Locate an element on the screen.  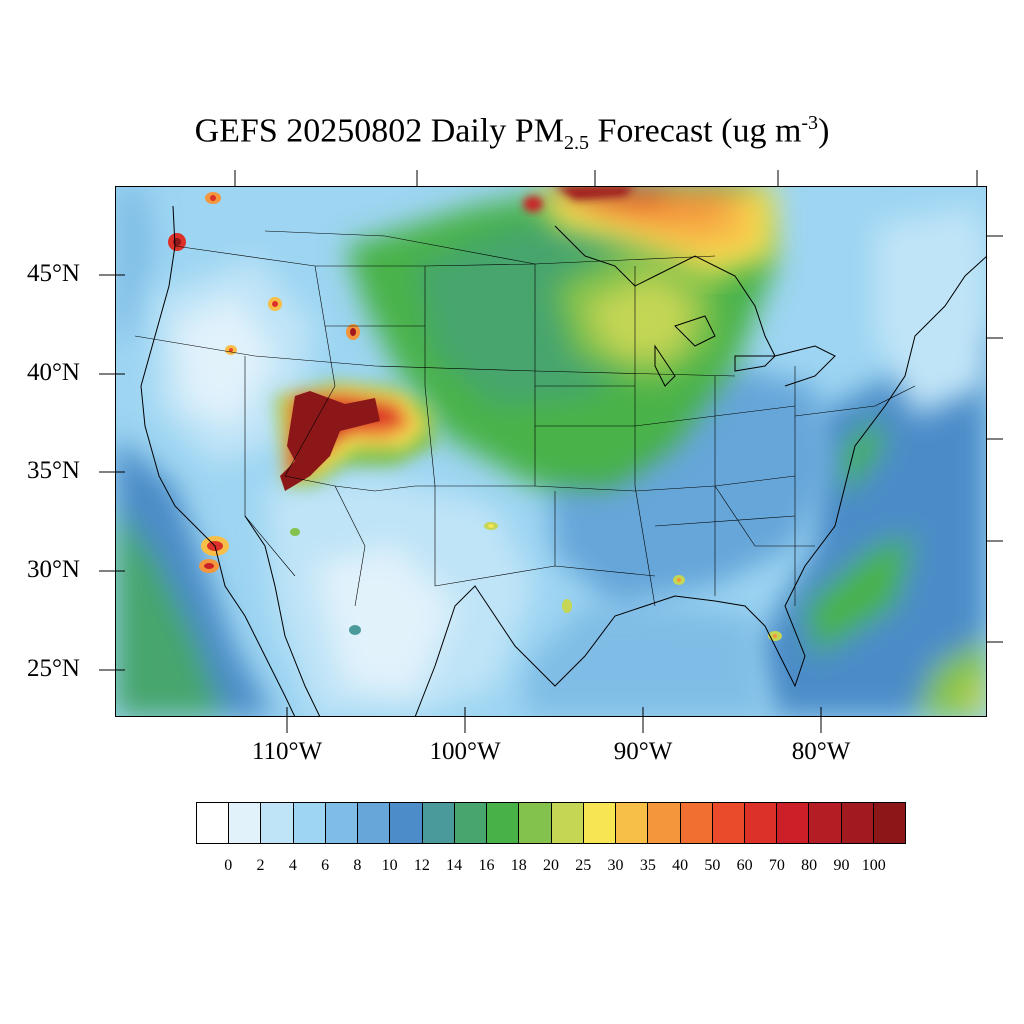
colorbar-tick-label: 0 is located at coordinates (228, 865).